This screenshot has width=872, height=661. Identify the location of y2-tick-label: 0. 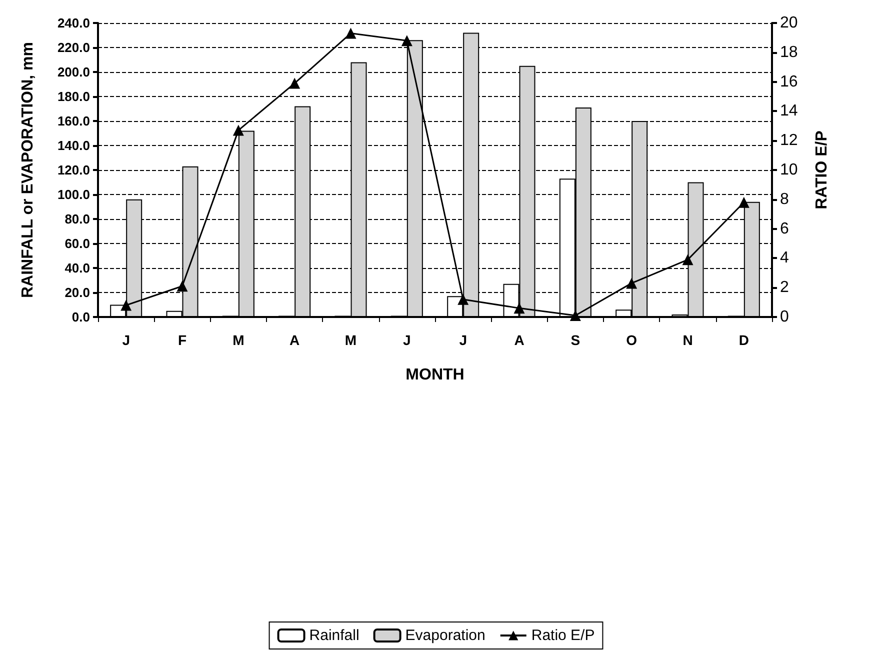
(784, 317).